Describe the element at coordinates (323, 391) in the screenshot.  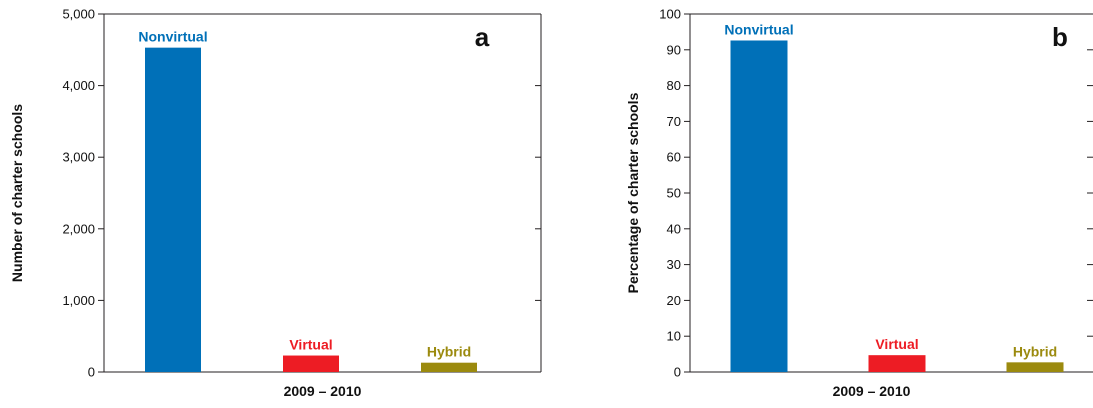
I see `panel-a-x-axis-title: 2009 – 2010` at that location.